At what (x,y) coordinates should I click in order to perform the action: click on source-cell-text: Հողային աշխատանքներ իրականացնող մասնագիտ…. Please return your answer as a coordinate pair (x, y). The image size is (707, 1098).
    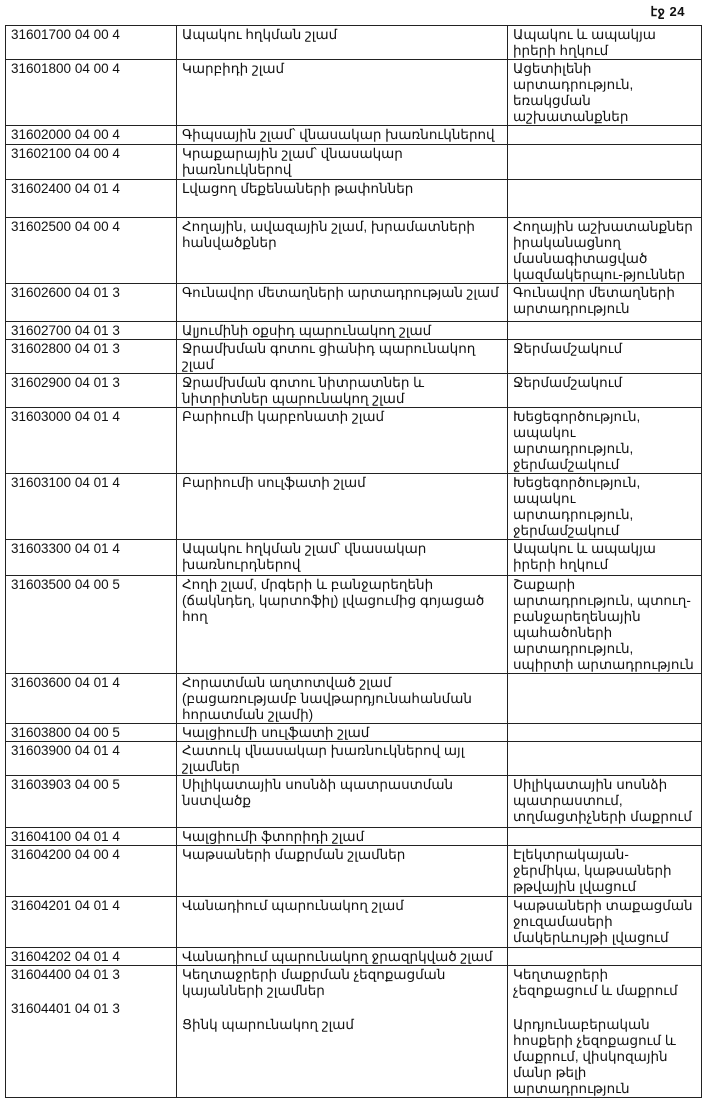
    Looking at the image, I should click on (603, 250).